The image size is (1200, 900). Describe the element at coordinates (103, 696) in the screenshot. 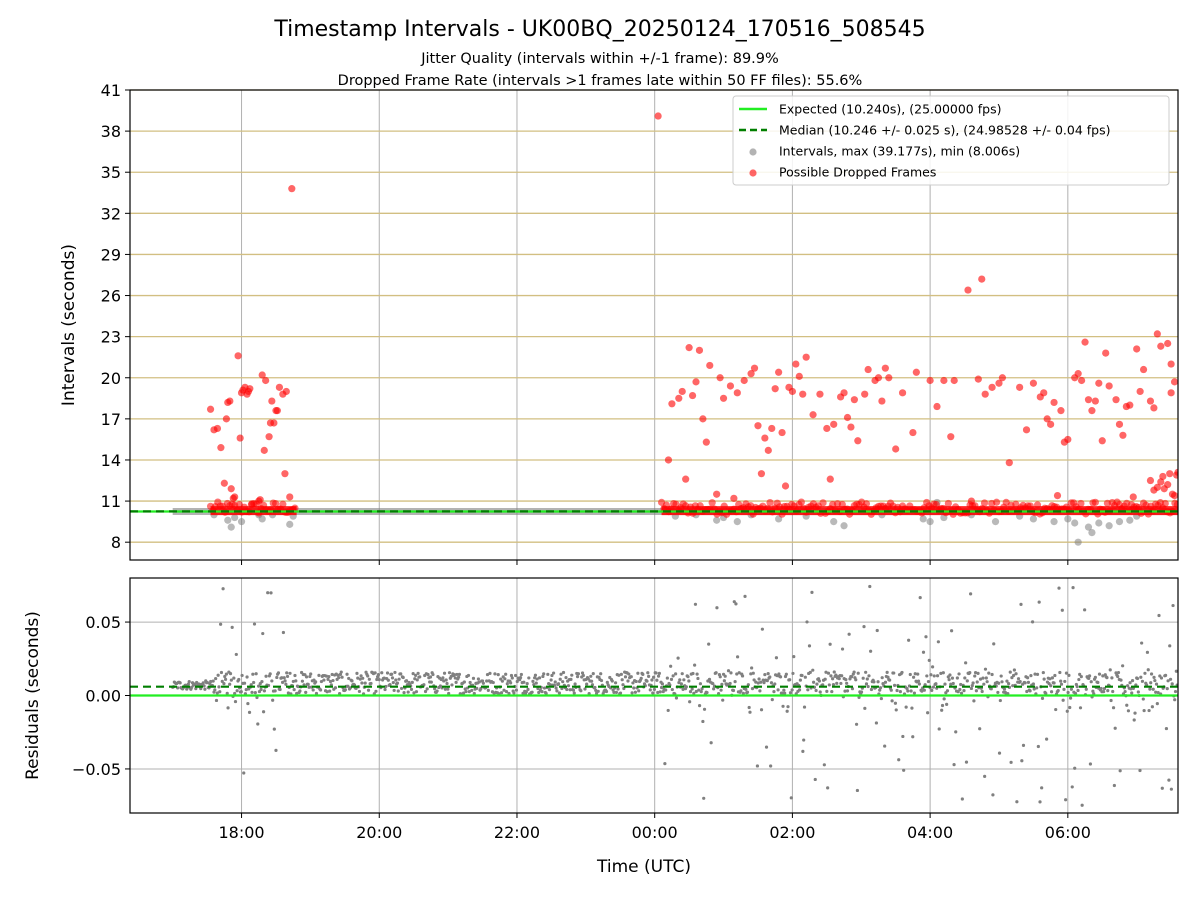

I see `bottom-ytick-label: 0.00` at that location.